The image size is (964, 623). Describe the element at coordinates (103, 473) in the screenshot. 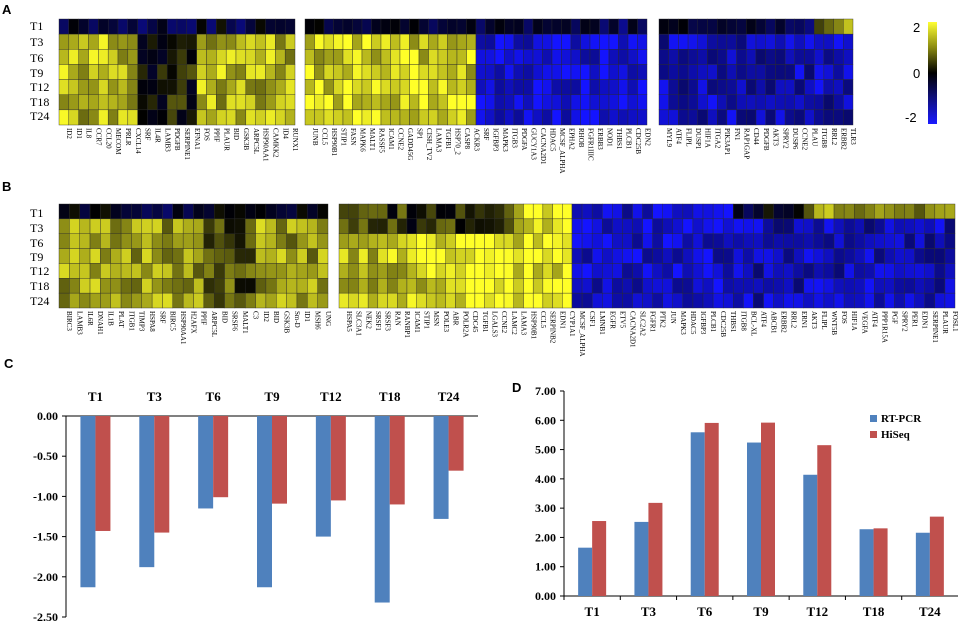

I see `chart-c-bar-hiseq` at that location.